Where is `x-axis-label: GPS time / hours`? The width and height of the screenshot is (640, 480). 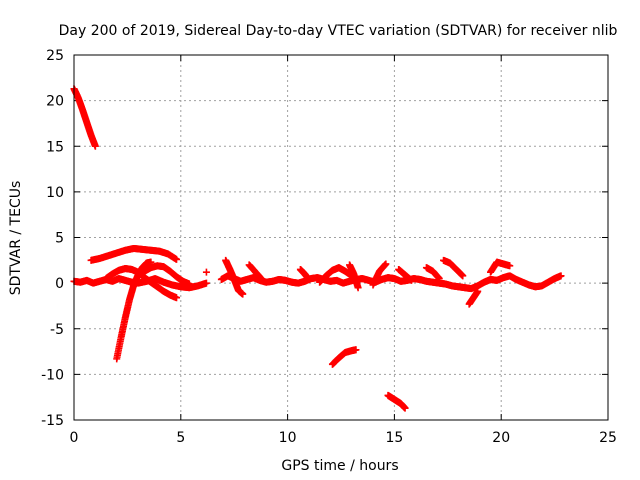 x-axis-label: GPS time / hours is located at coordinates (339, 466).